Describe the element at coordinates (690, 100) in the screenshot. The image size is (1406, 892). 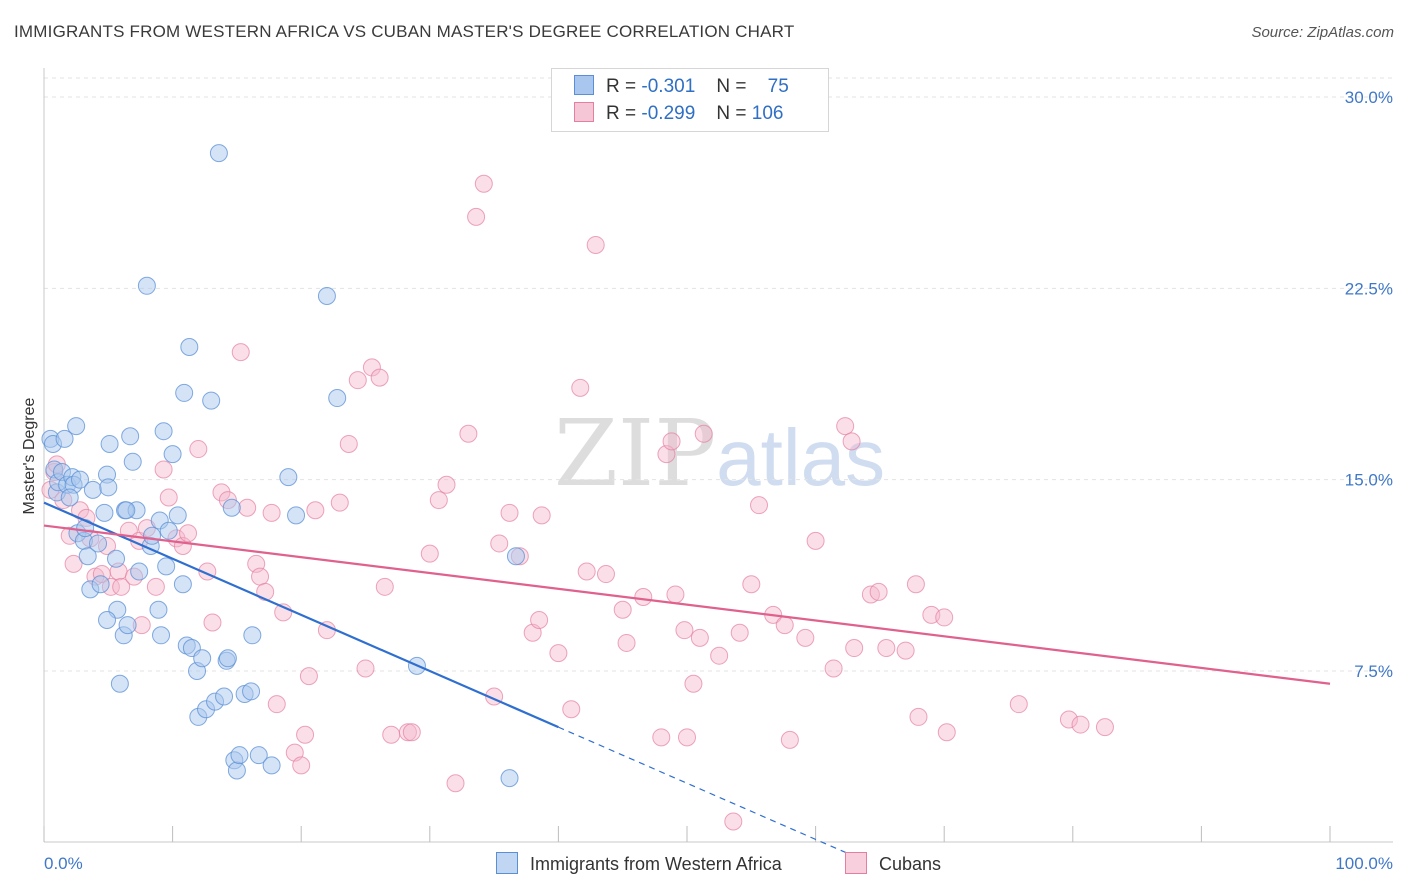
I see `stats-legend: R = -0.301 N = 75 R = -0.299 N = 106` at that location.